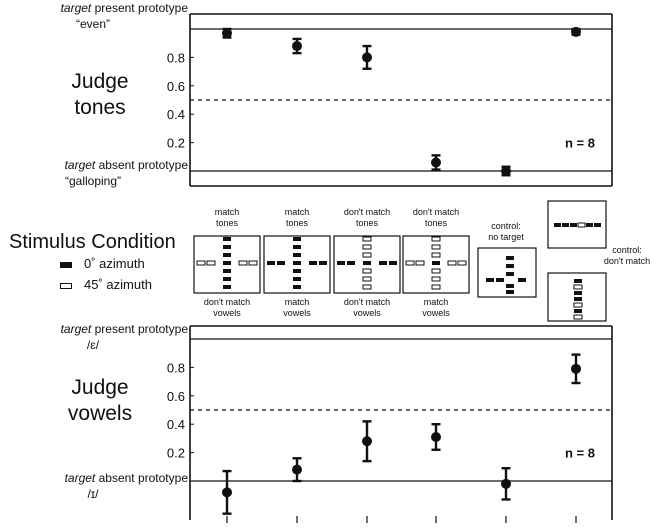 The width and height of the screenshot is (662, 528). What do you see at coordinates (176, 424) in the screenshot?
I see `y-tick-label: 0.4` at bounding box center [176, 424].